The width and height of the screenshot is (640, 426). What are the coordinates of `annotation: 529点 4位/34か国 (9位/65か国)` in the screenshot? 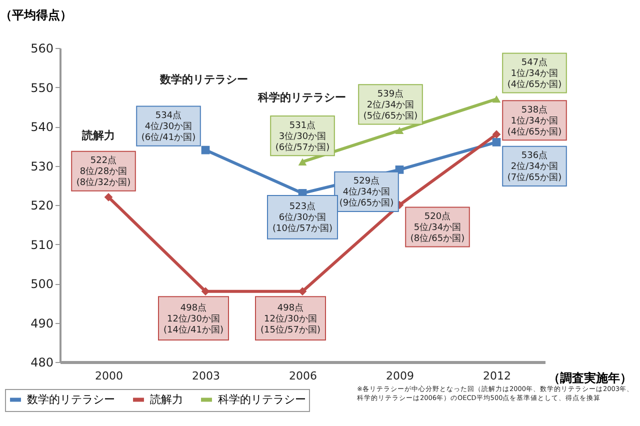 It's located at (366, 192).